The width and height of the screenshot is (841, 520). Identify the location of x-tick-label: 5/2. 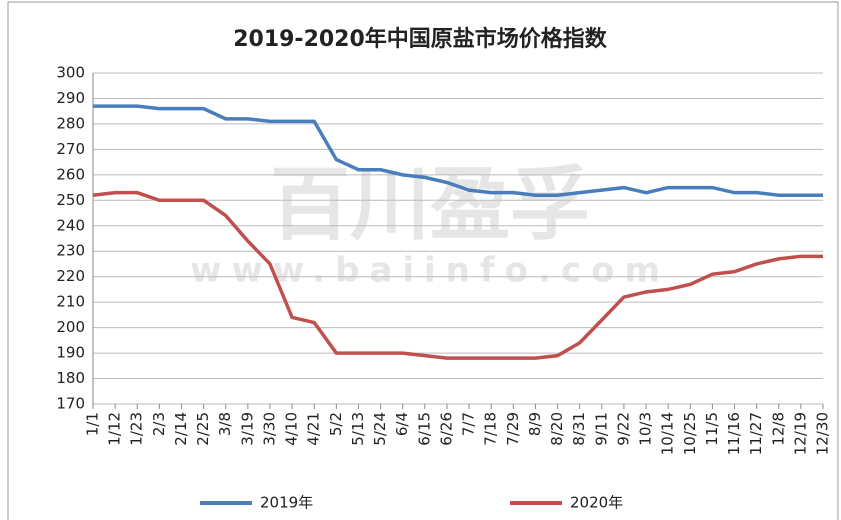
(336, 424).